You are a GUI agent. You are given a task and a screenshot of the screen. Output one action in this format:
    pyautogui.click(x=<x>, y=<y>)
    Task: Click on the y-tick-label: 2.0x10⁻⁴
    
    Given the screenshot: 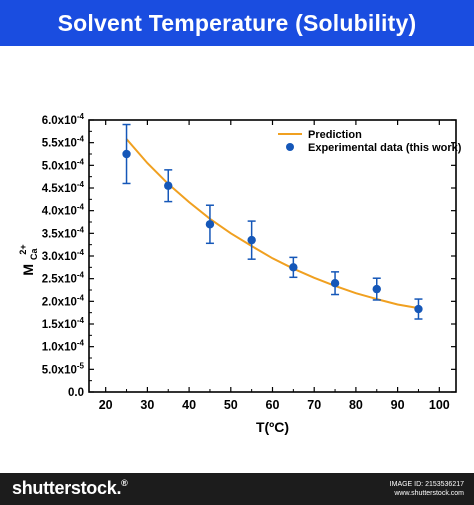 What is the action you would take?
    pyautogui.click(x=63, y=300)
    